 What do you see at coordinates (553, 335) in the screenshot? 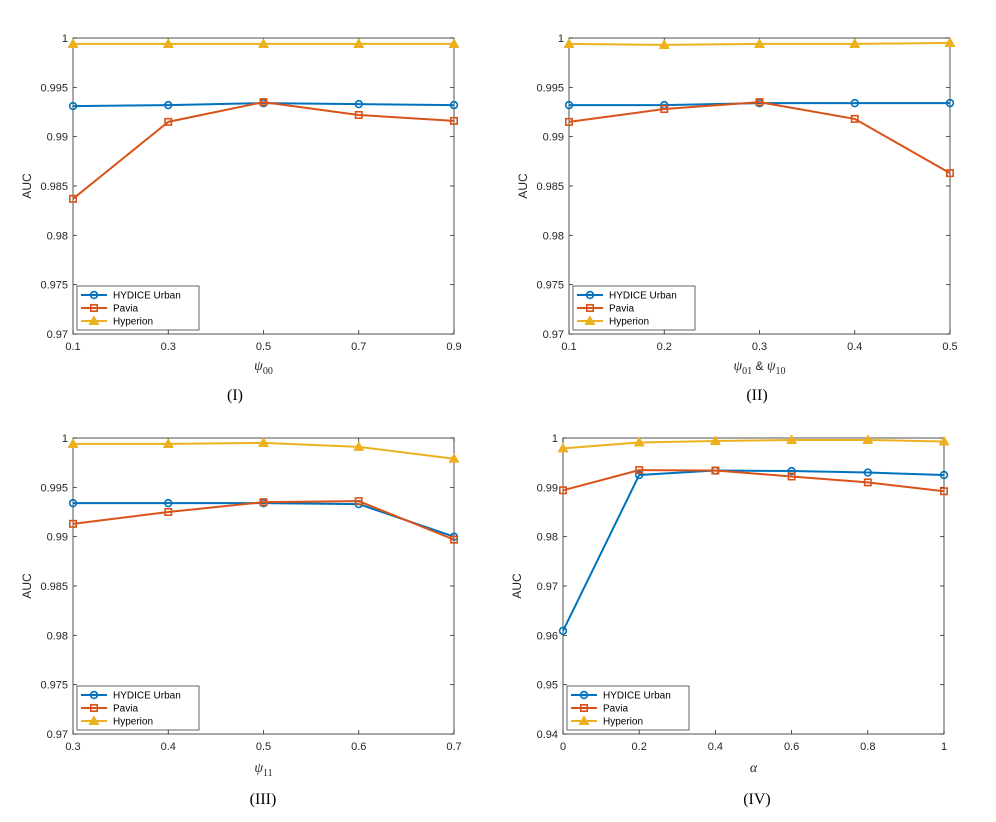
I see `y-tick-label: 0.97` at bounding box center [553, 335].